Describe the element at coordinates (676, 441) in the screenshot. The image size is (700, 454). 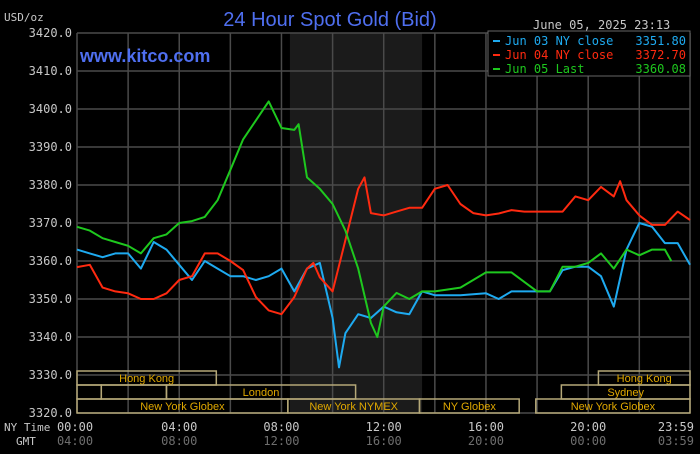
I see `x-tick-label-gmt: 03:59` at that location.